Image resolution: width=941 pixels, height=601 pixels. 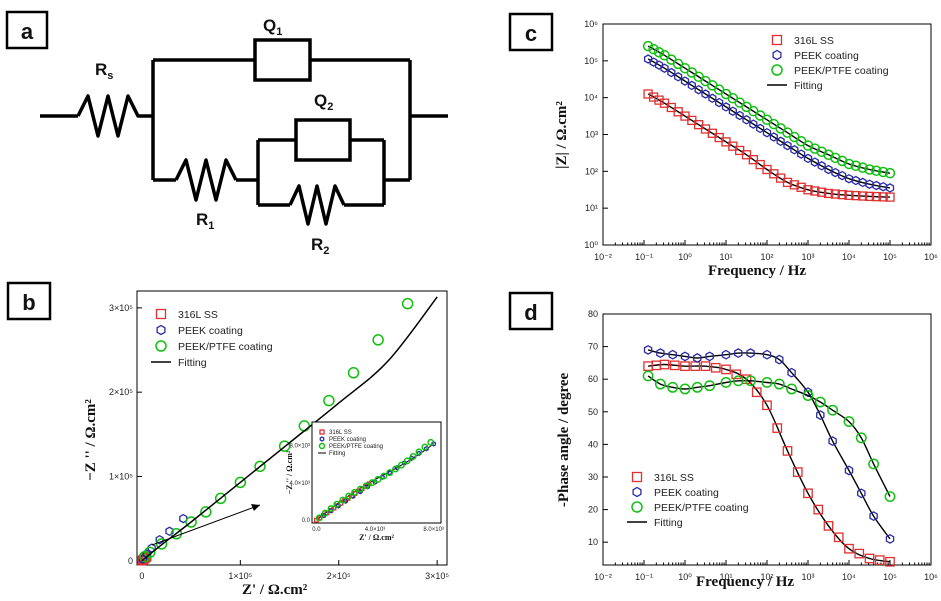 I want to click on d-ytick-label-2: 30, so click(x=593, y=477).